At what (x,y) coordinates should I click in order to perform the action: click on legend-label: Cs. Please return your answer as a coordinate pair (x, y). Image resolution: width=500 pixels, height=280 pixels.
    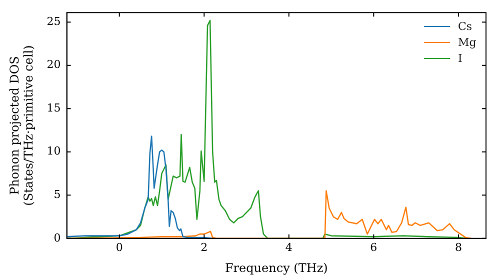
    Looking at the image, I should click on (465, 27).